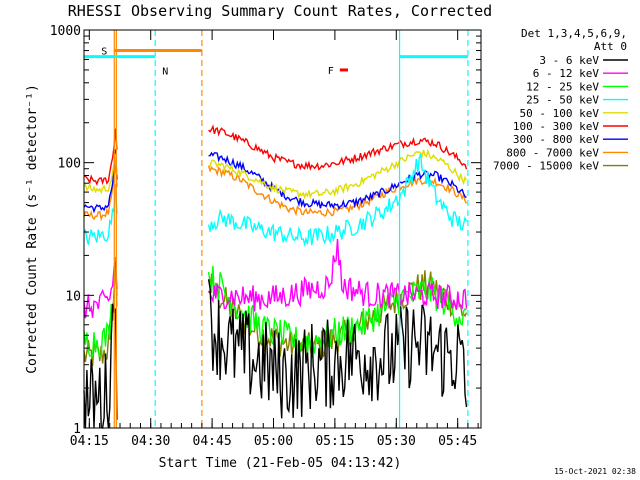 This screenshot has height=480, width=640. What do you see at coordinates (331, 71) in the screenshot?
I see `flag-label-f: F` at bounding box center [331, 71].